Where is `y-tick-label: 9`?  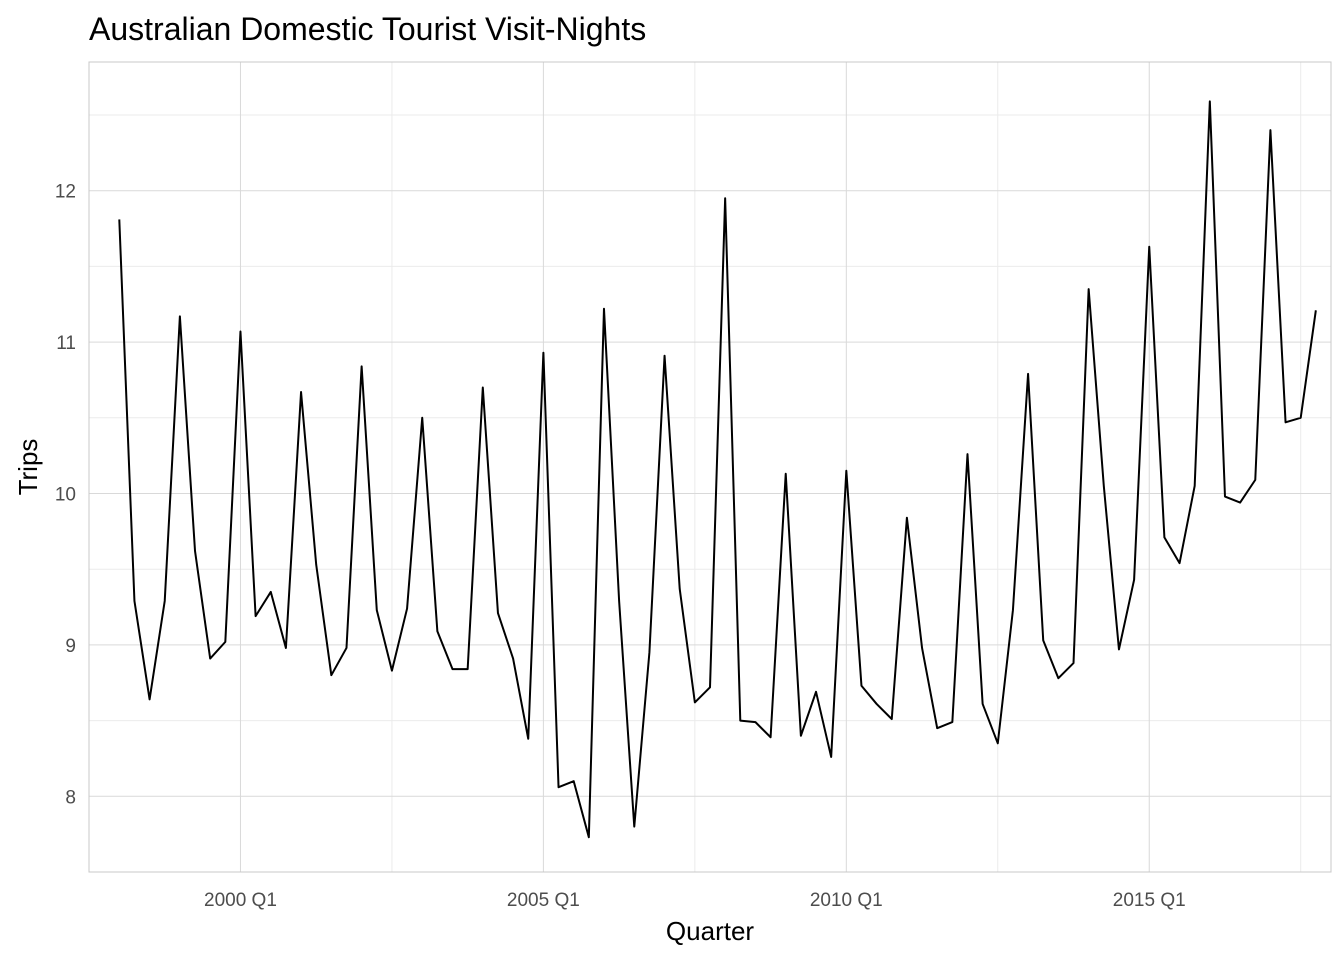 y-tick-label: 9 is located at coordinates (70, 646).